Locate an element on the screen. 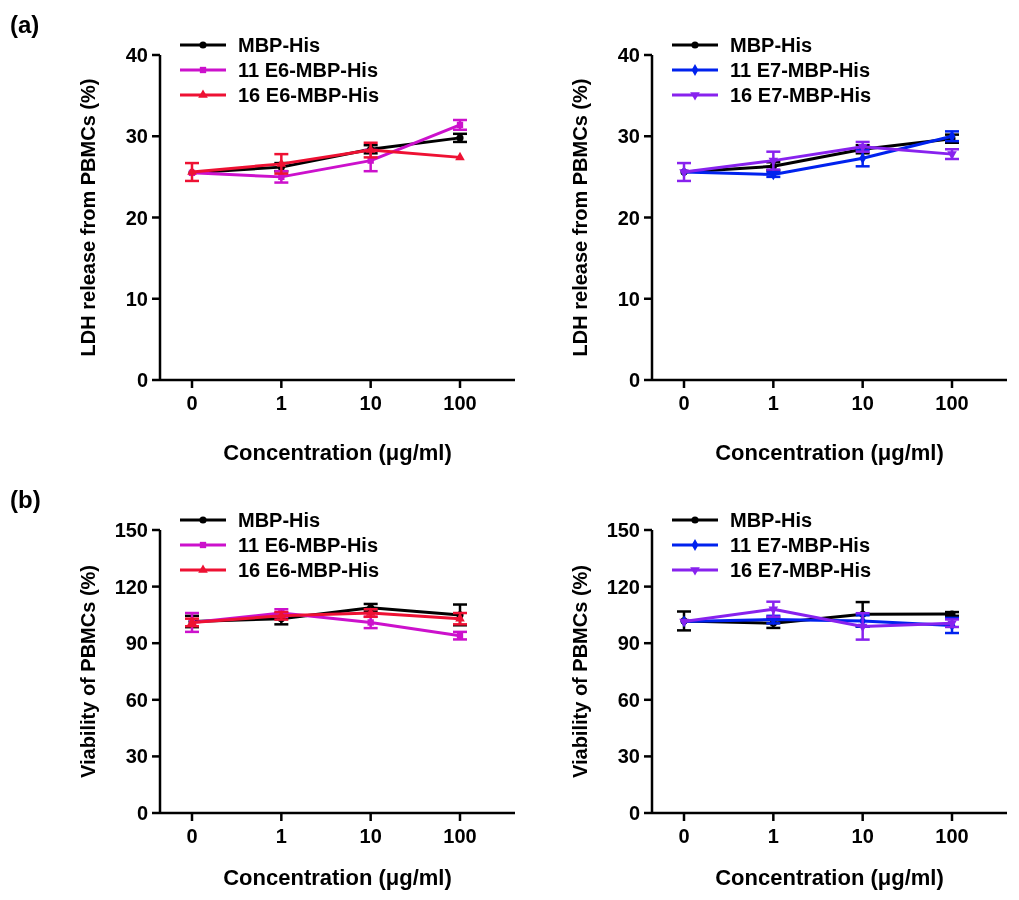 The width and height of the screenshot is (1019, 900). text: (a) is located at coordinates (25, 24).